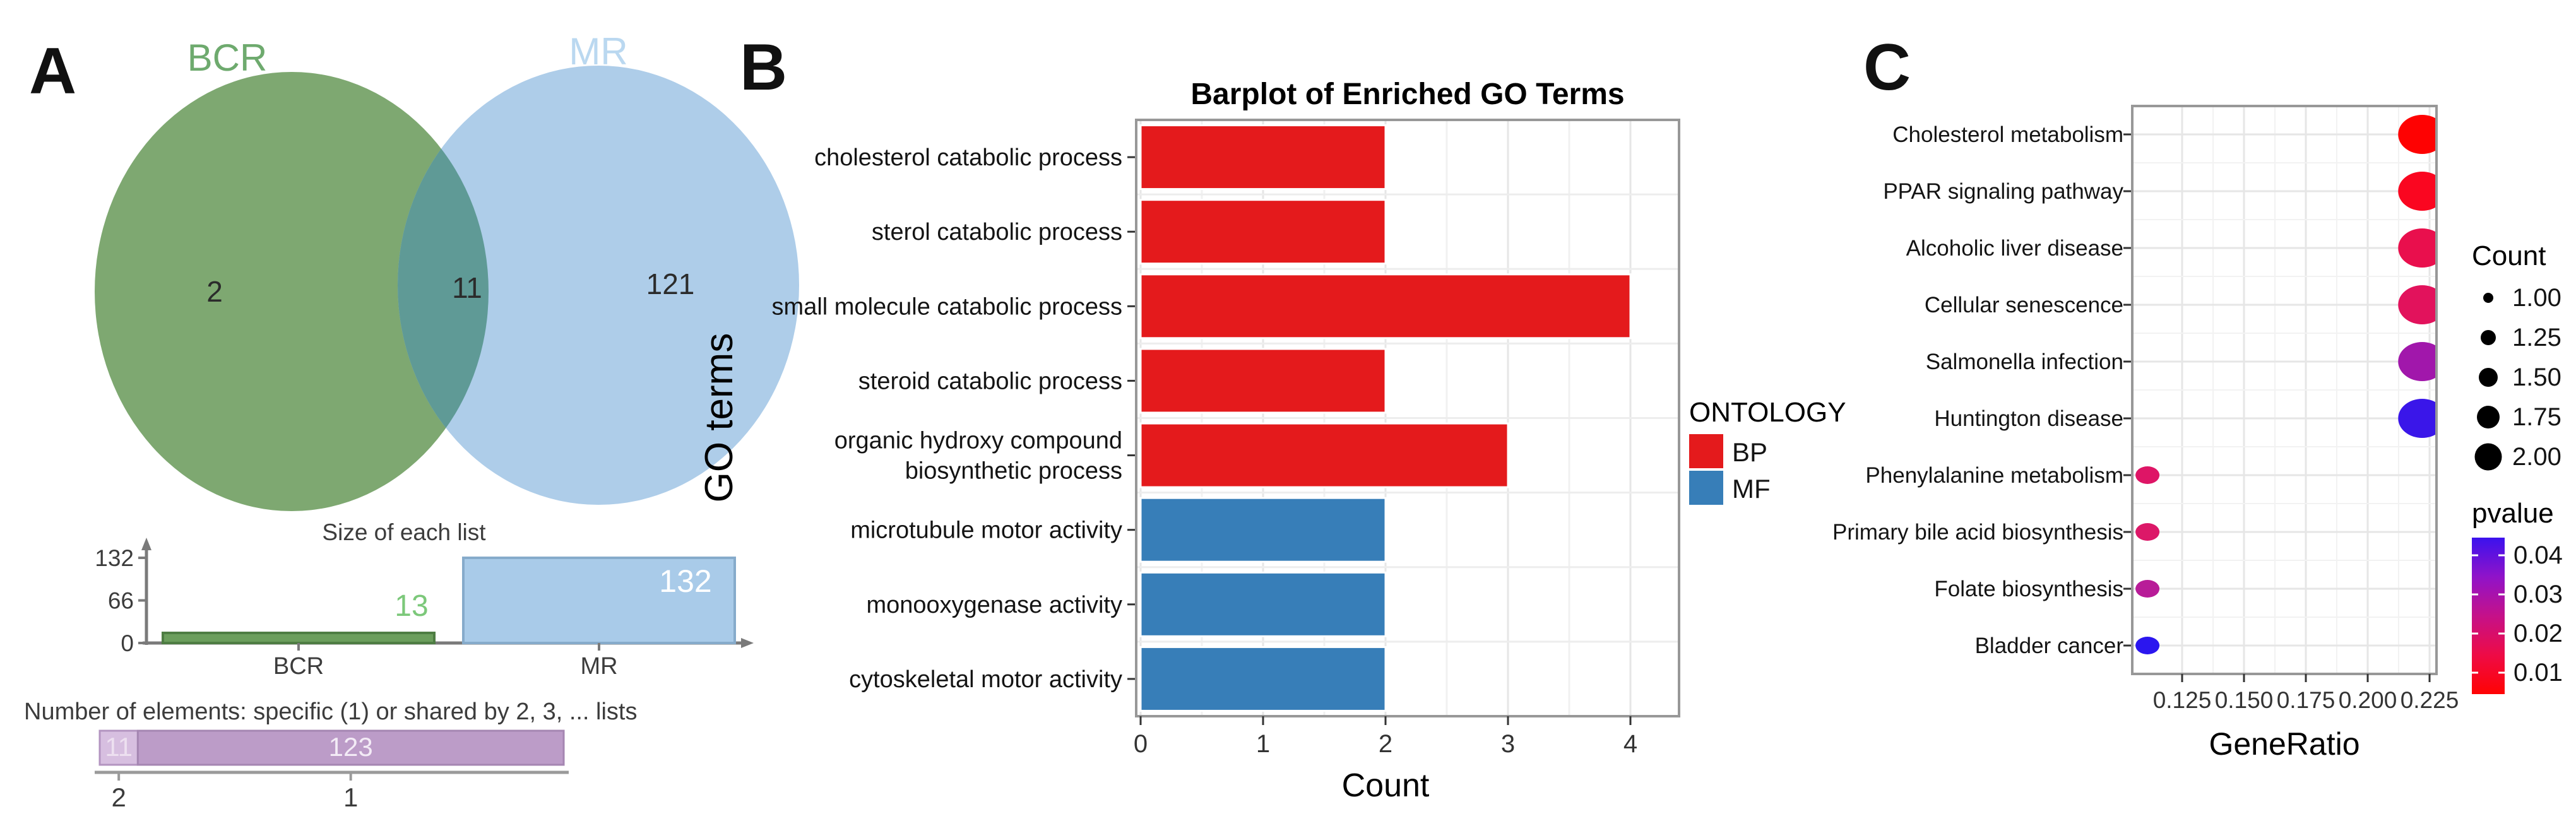  I want to click on go-category-label-line1: organic hydroxy compound, so click(978, 441).